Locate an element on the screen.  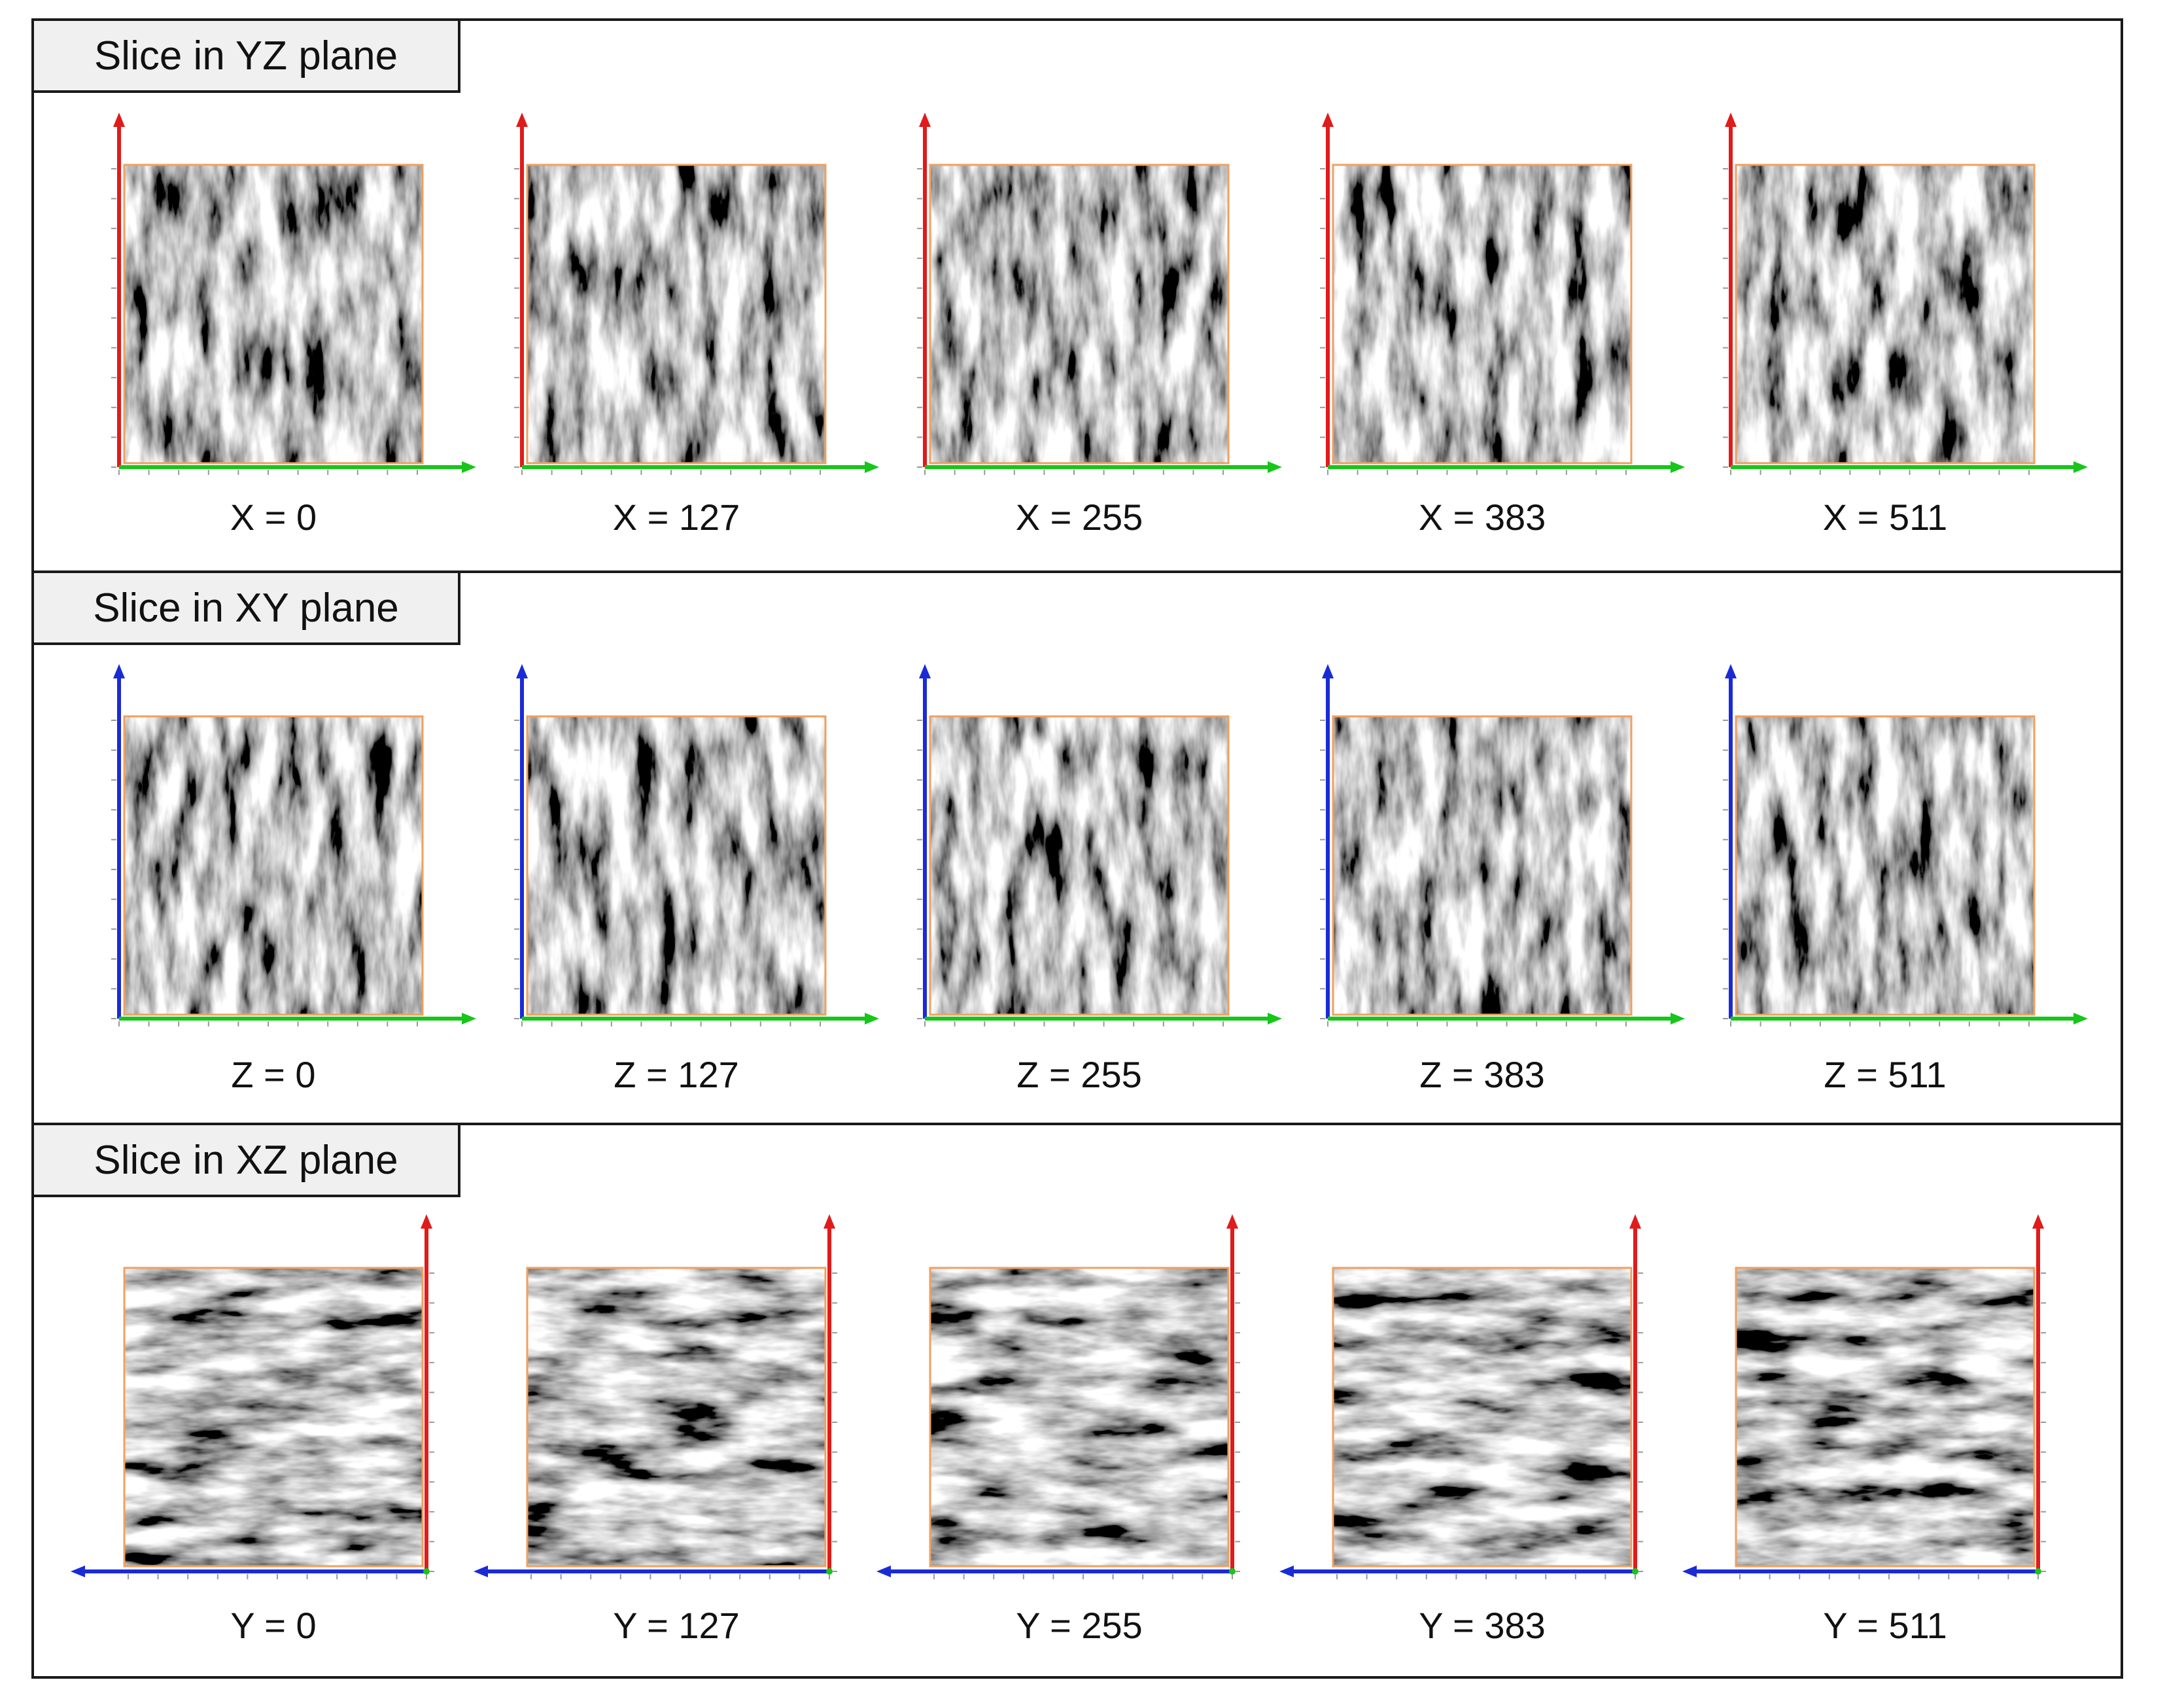
slice-image is located at coordinates (1885, 1417).